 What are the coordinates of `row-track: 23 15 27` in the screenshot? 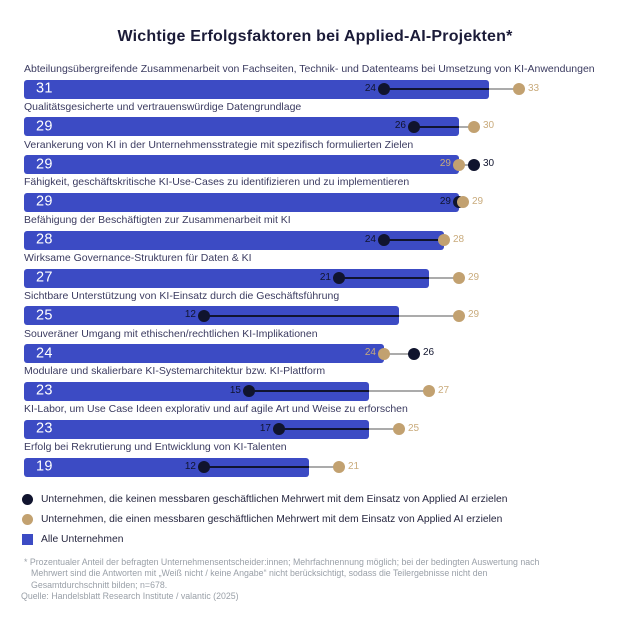 It's located at (323, 391).